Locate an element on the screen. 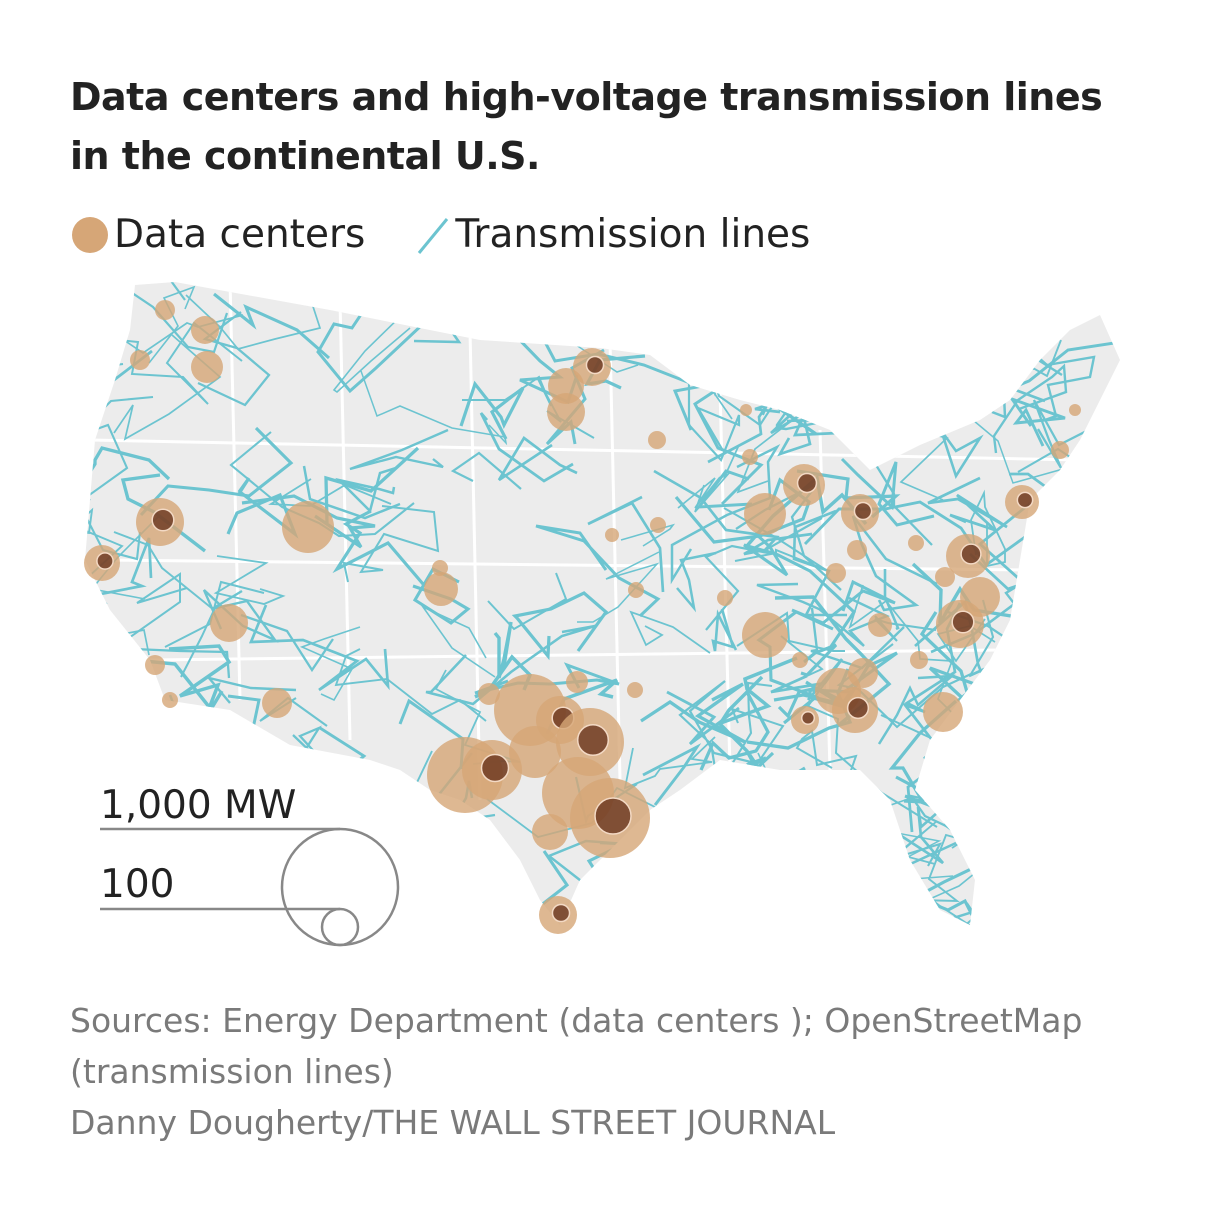  size-legend-label-small: 100 is located at coordinates (137, 884).